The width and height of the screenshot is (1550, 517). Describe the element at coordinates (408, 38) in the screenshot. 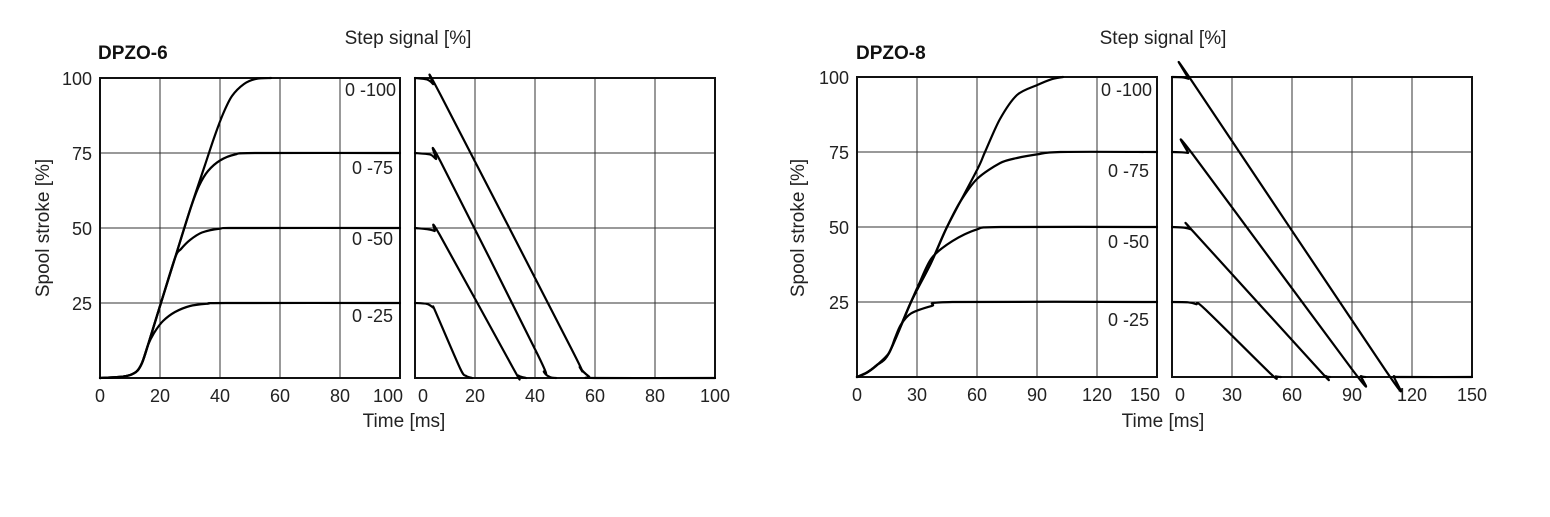

I see `step-signal-label-dpzo-6: Step signal [%]` at that location.